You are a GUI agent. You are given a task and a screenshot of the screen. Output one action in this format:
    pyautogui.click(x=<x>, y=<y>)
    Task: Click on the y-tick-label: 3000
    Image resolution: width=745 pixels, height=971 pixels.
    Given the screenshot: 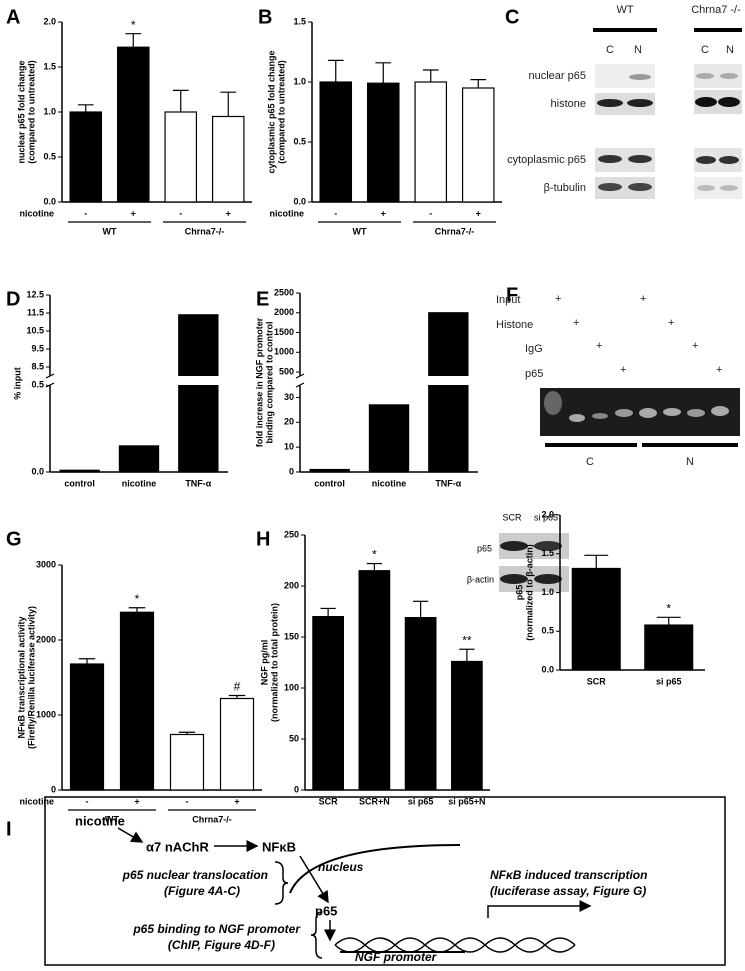 What is the action you would take?
    pyautogui.click(x=46, y=564)
    